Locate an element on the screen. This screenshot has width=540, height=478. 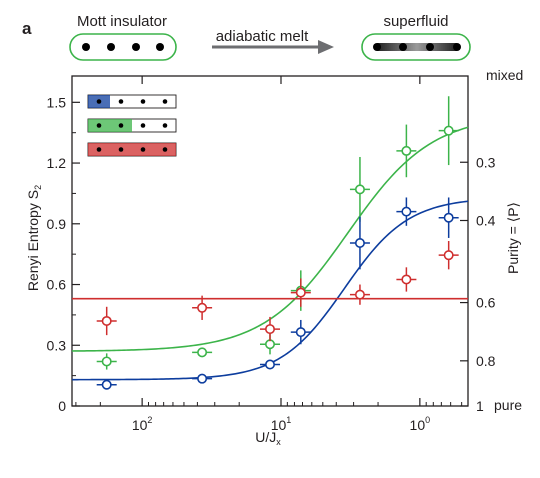
x-tick-label-3: 10⁰ is located at coordinates (420, 424).